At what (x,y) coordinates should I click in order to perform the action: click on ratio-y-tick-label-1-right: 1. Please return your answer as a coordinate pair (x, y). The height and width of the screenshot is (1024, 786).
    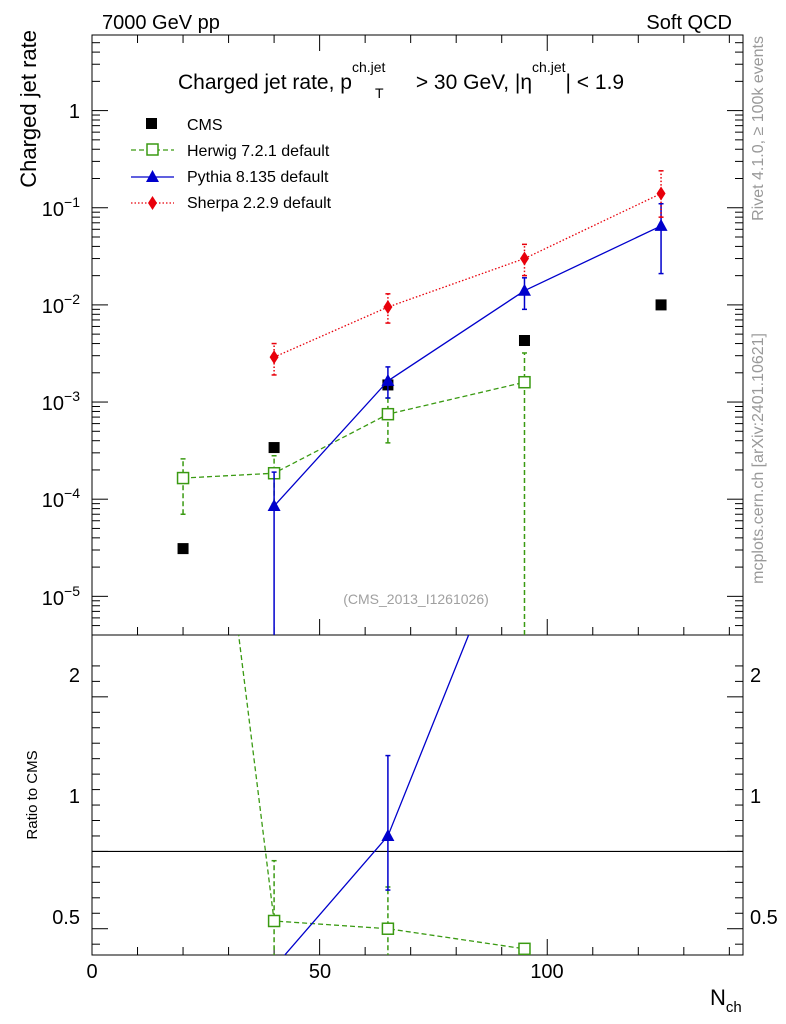
    Looking at the image, I should click on (755, 797).